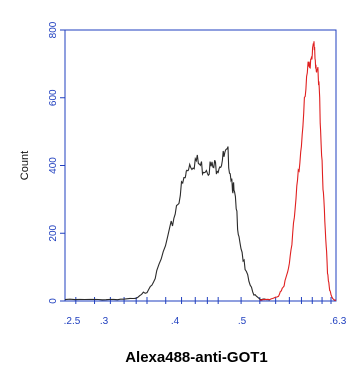 Image resolution: width=351 pixels, height=369 pixels. Describe the element at coordinates (53, 301) in the screenshot. I see `y-tick-label: 0` at that location.